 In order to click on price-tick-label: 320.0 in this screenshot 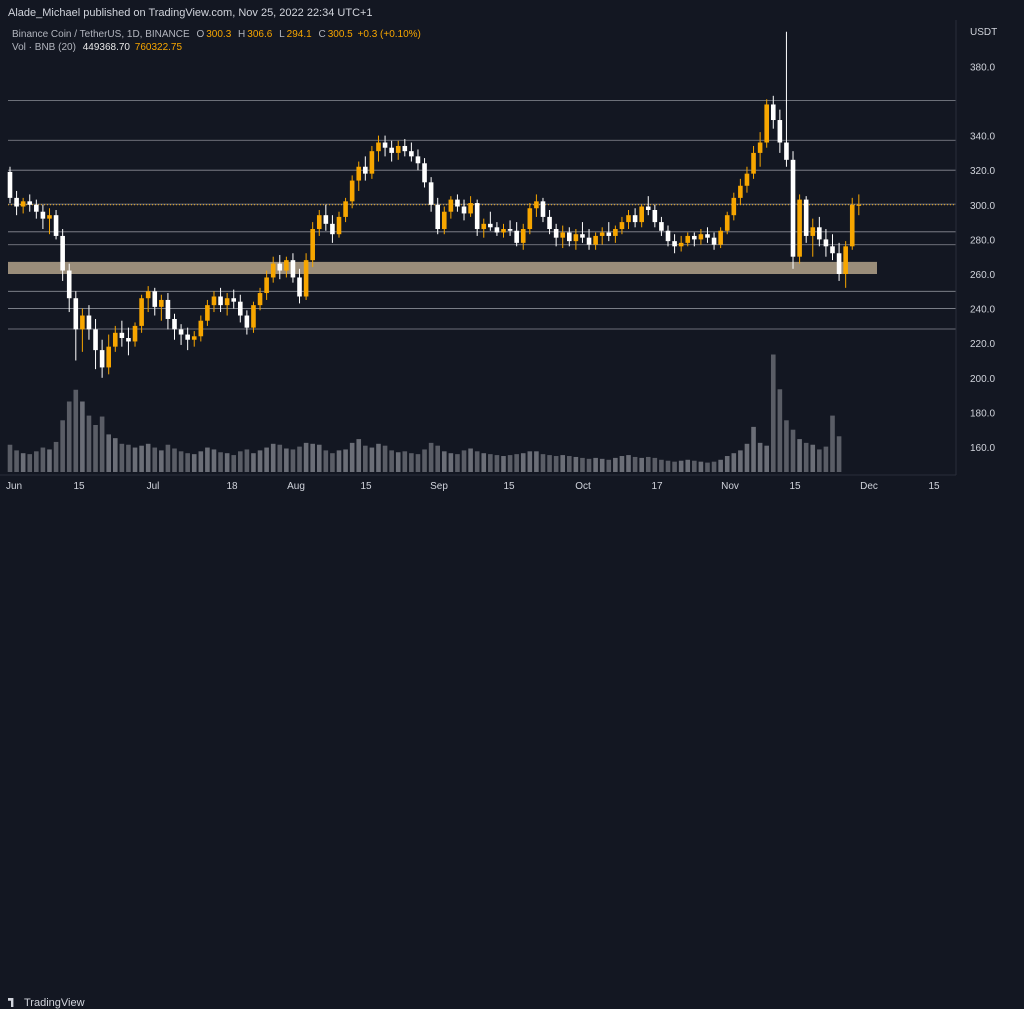, I will do `click(982, 171)`.